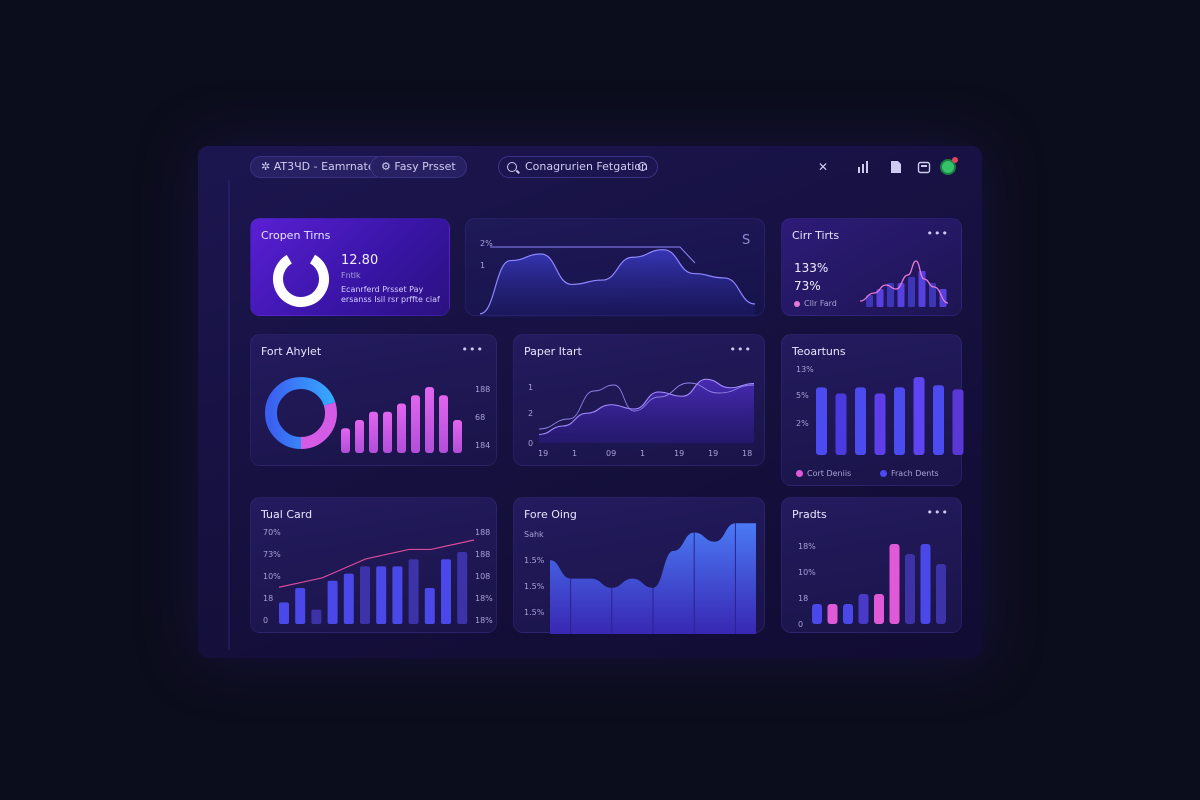 Image resolution: width=1200 pixels, height=800 pixels. Describe the element at coordinates (483, 576) in the screenshot. I see `axis-tick-label: 108` at that location.